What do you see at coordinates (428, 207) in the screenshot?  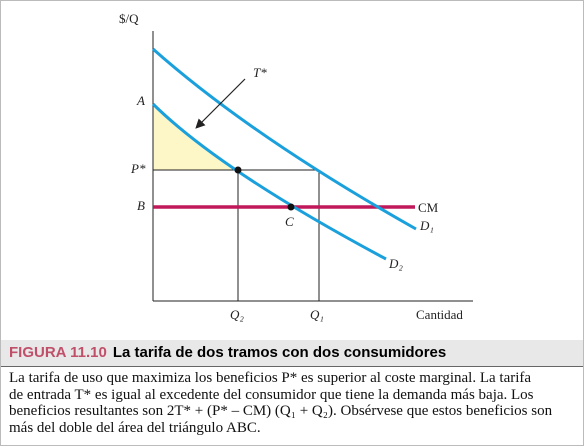 I see `label-cm: CM` at bounding box center [428, 207].